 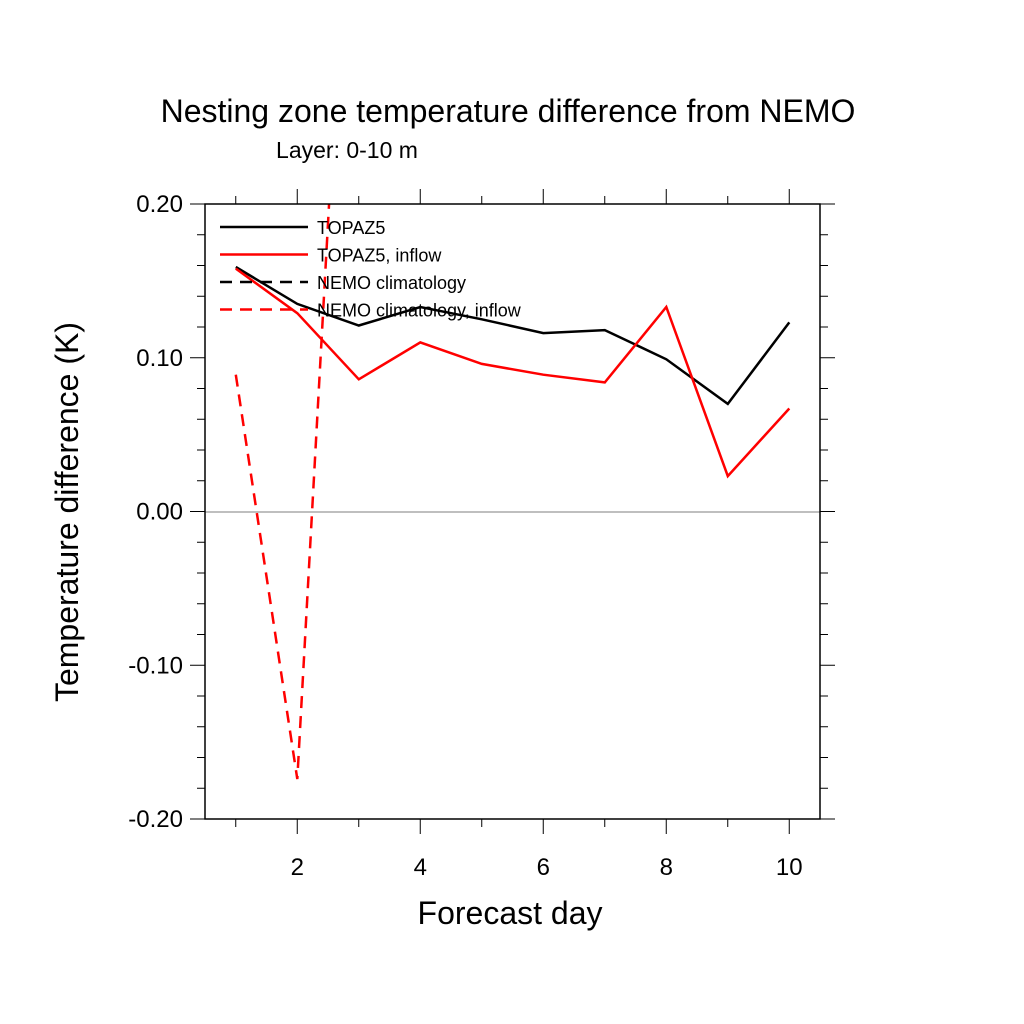 What do you see at coordinates (419, 311) in the screenshot?
I see `legend-label-3: NEMO climatology, inflow` at bounding box center [419, 311].